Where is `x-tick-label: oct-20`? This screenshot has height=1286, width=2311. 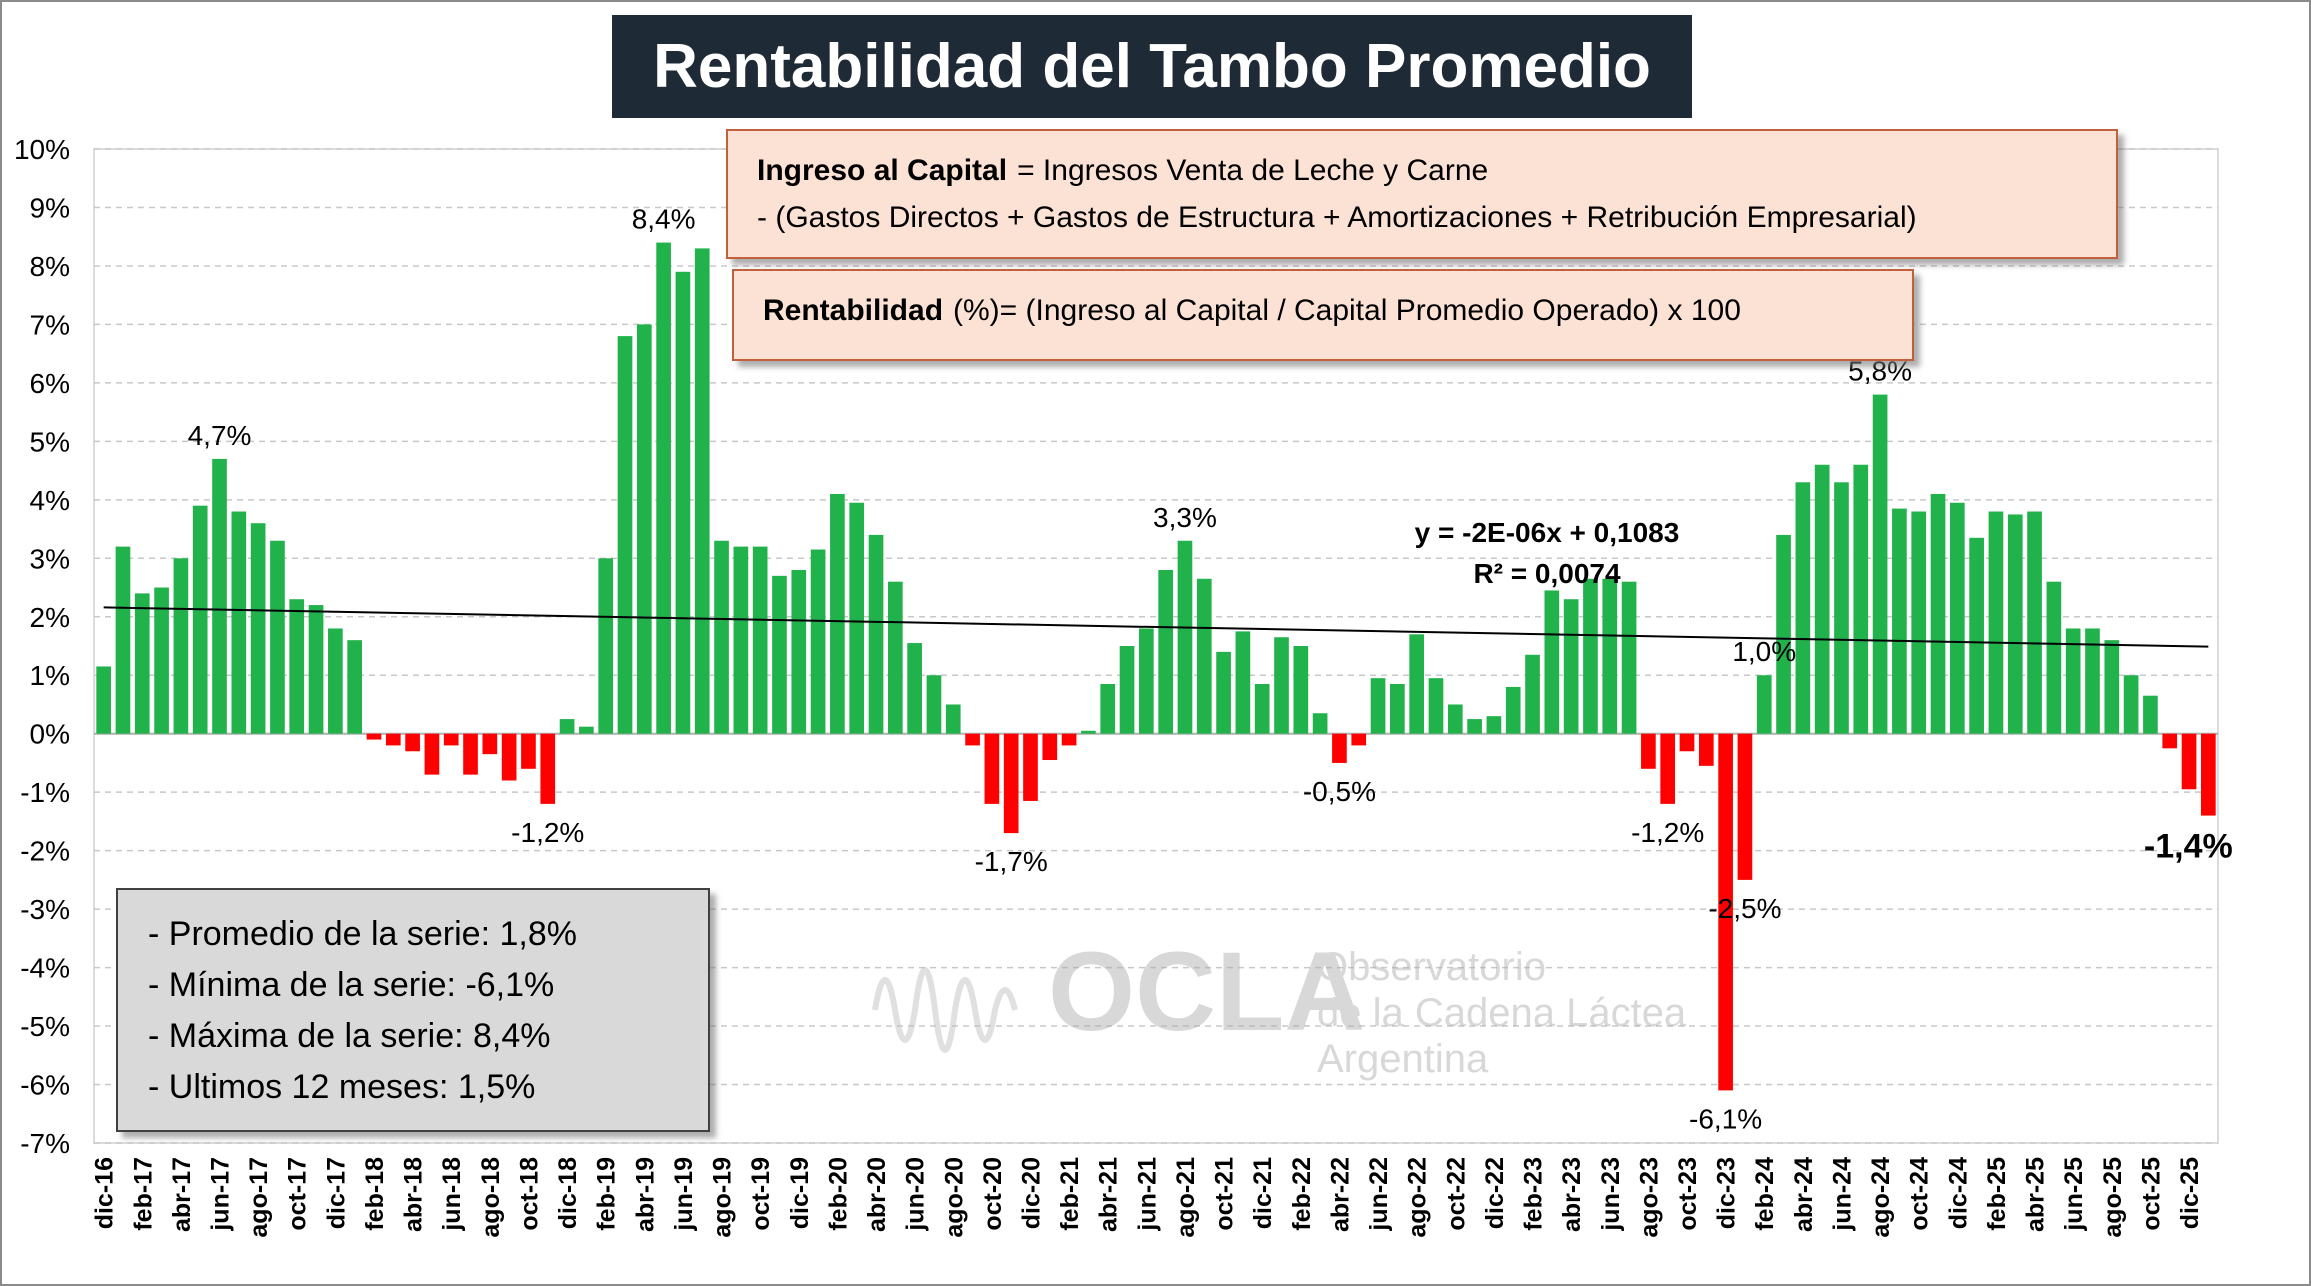
x-tick-label: oct-20 is located at coordinates (993, 1194).